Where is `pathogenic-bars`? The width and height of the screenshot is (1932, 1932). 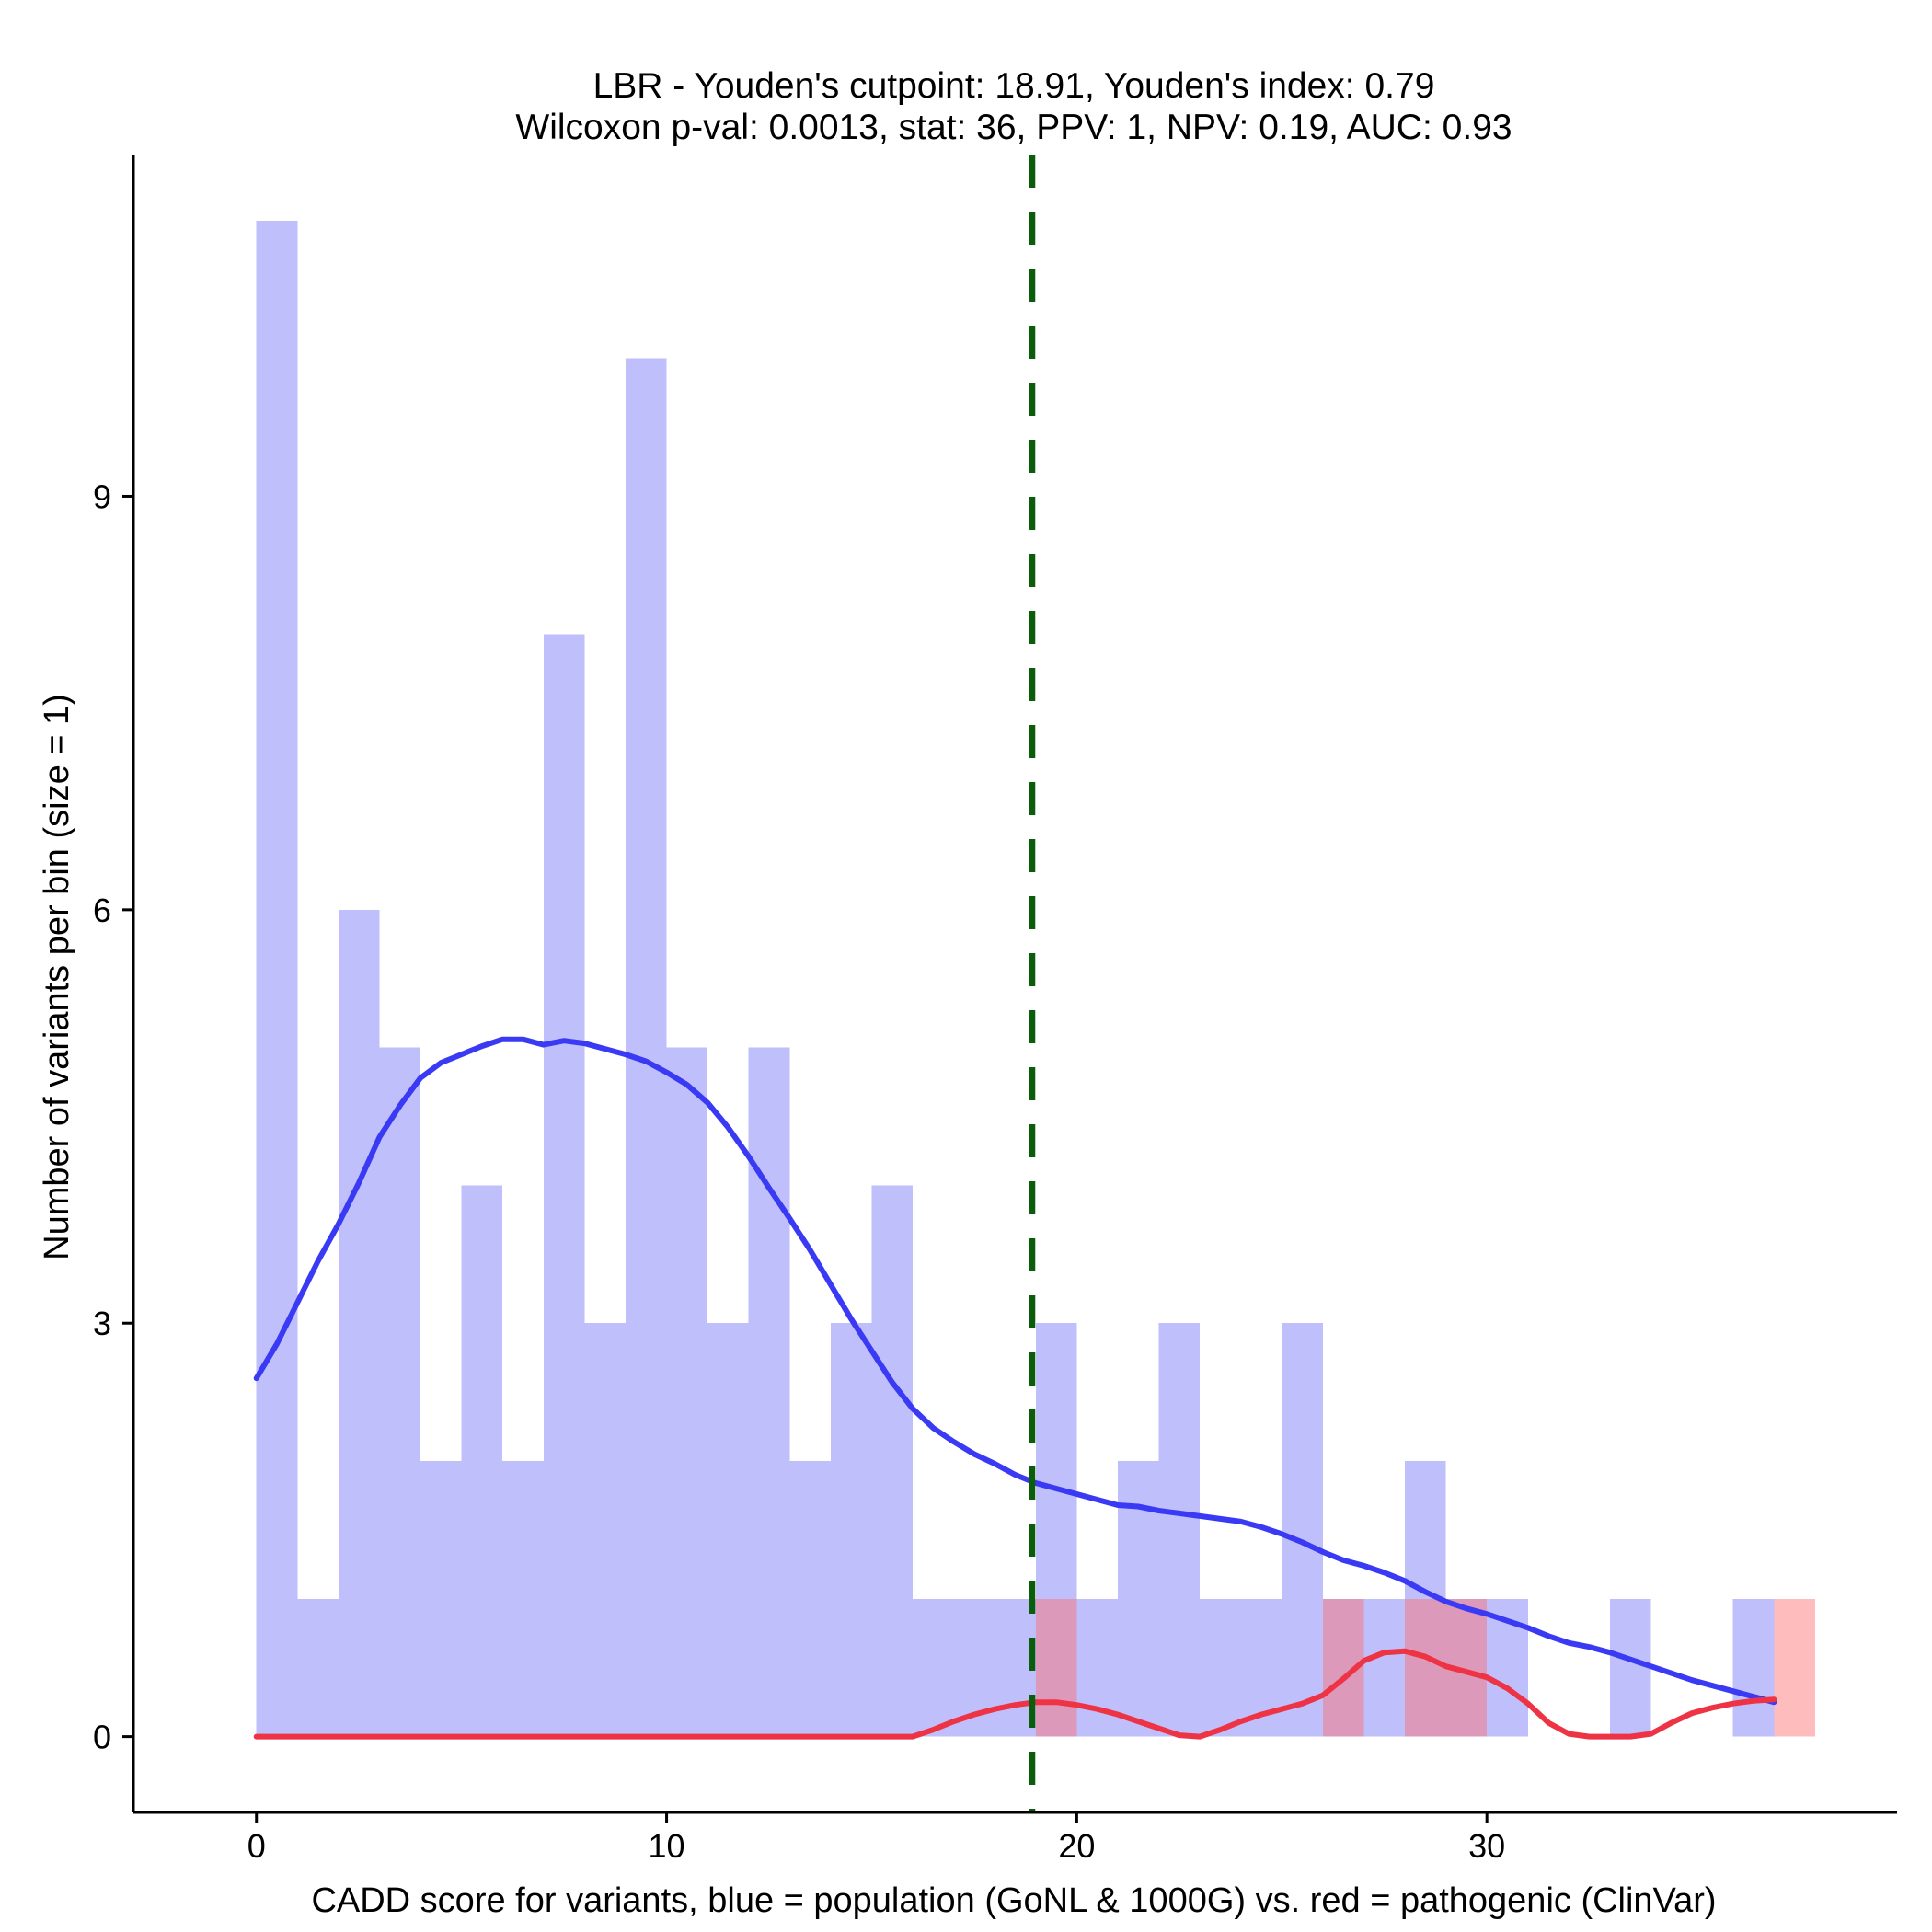 pathogenic-bars is located at coordinates (1425, 1667).